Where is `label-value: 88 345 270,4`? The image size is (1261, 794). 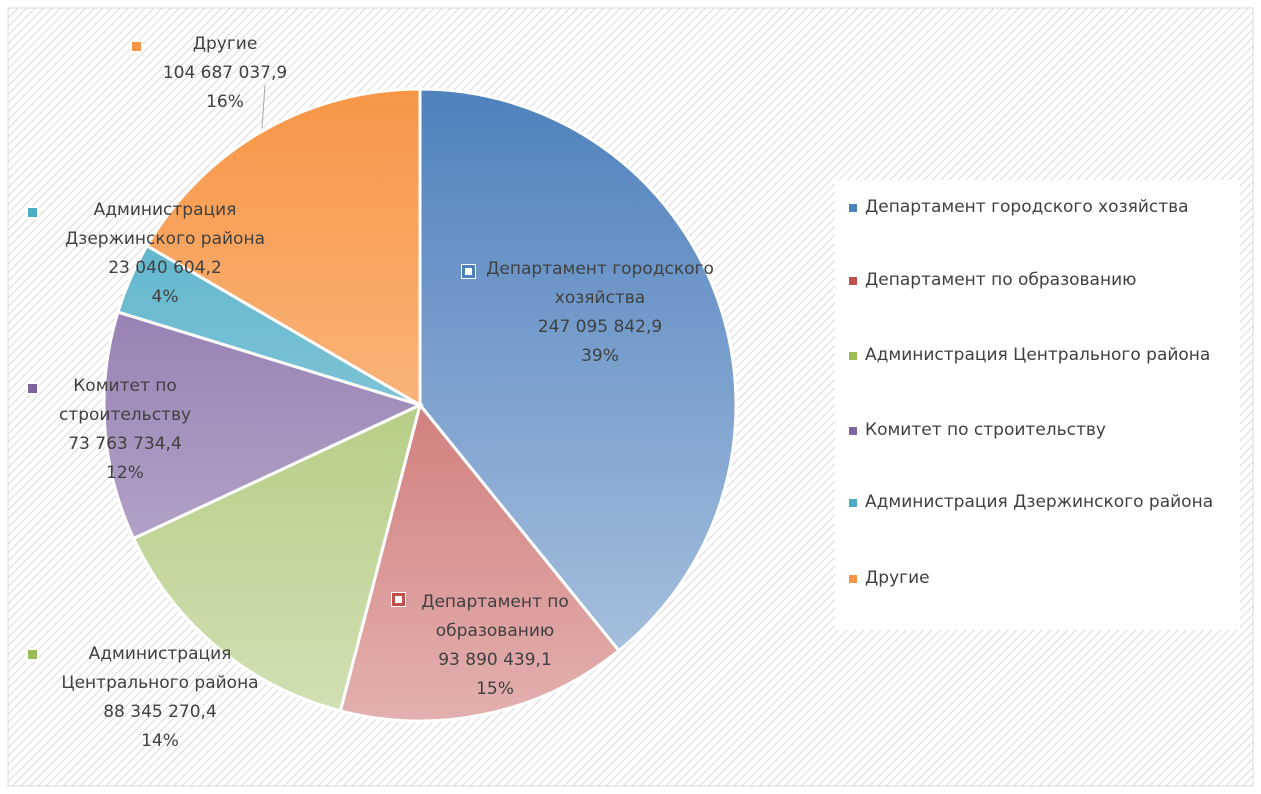
label-value: 88 345 270,4 is located at coordinates (160, 712).